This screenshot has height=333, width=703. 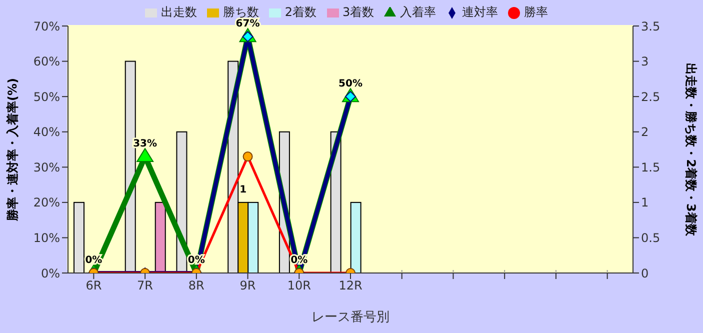 What do you see at coordinates (645, 273) in the screenshot?
I see `y2-tick-label: 0` at bounding box center [645, 273].